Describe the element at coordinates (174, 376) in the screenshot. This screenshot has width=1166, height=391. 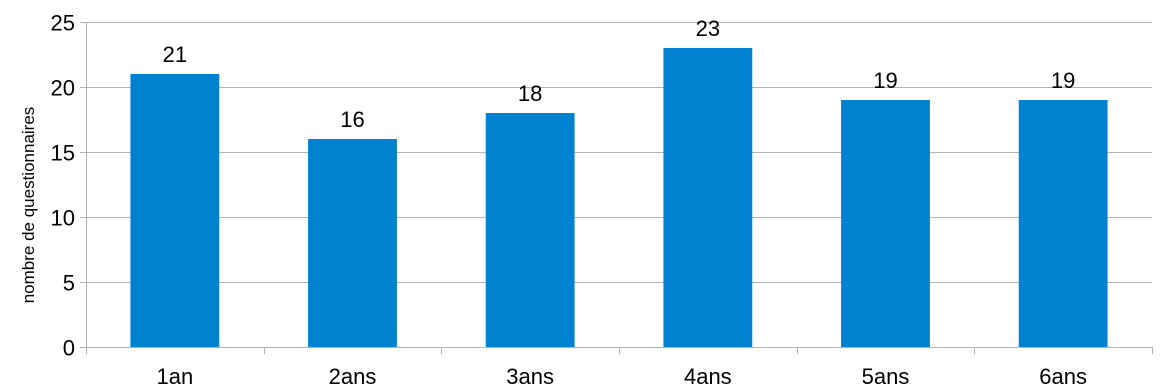
I see `x-tick-label: 1an` at that location.